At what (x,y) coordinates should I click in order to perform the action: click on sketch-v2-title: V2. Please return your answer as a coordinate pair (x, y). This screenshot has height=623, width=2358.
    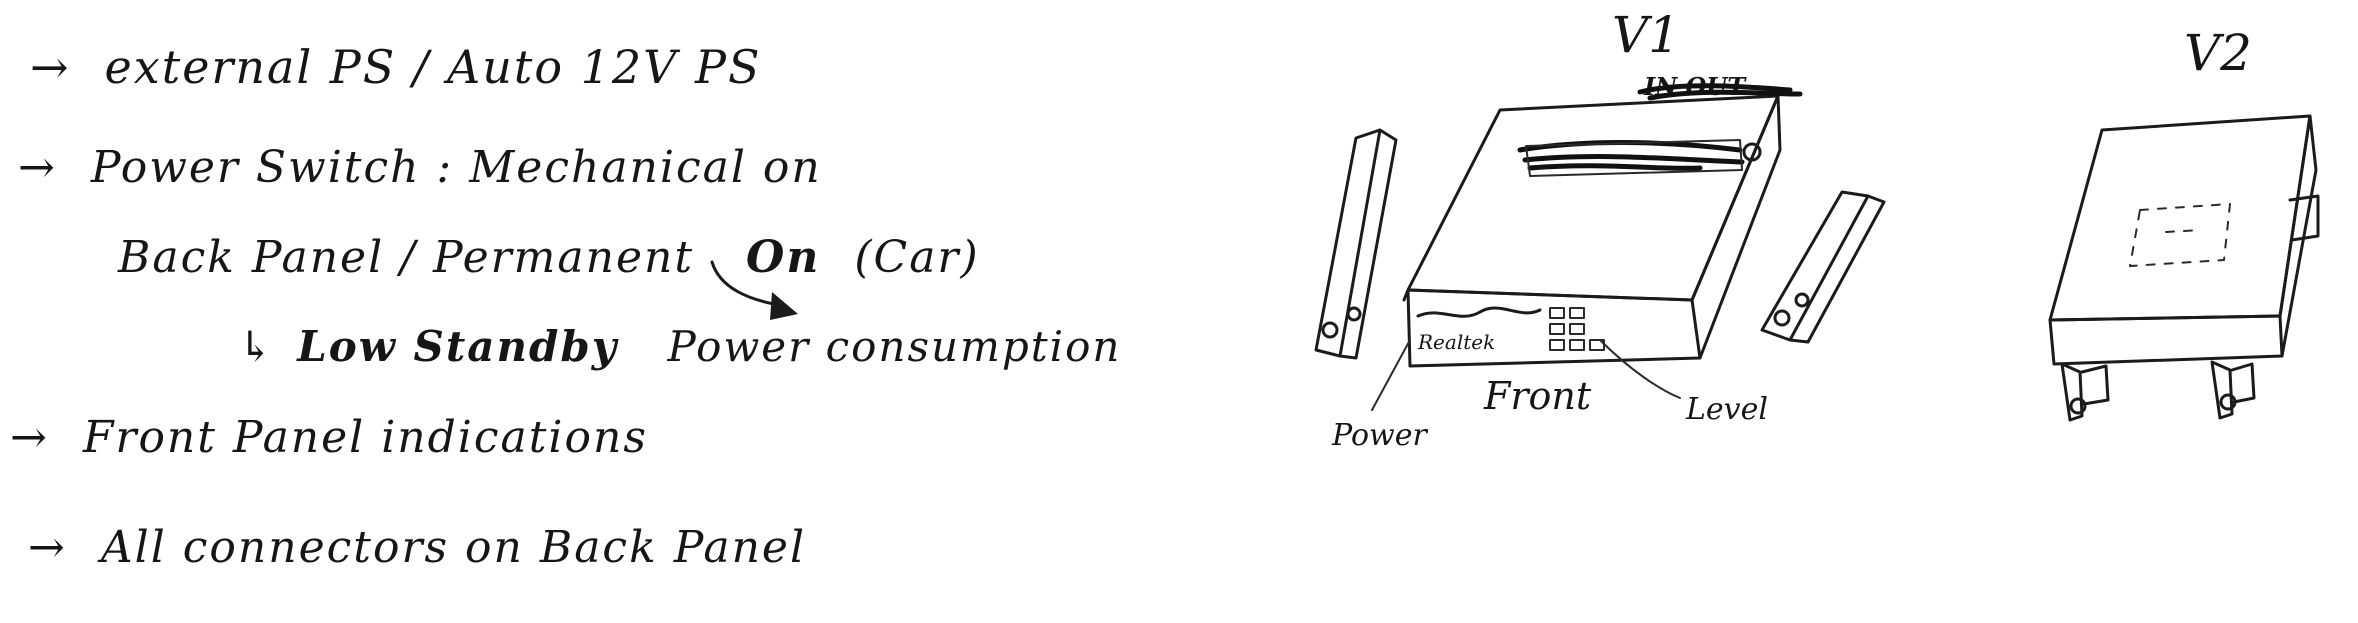
    Looking at the image, I should click on (2218, 53).